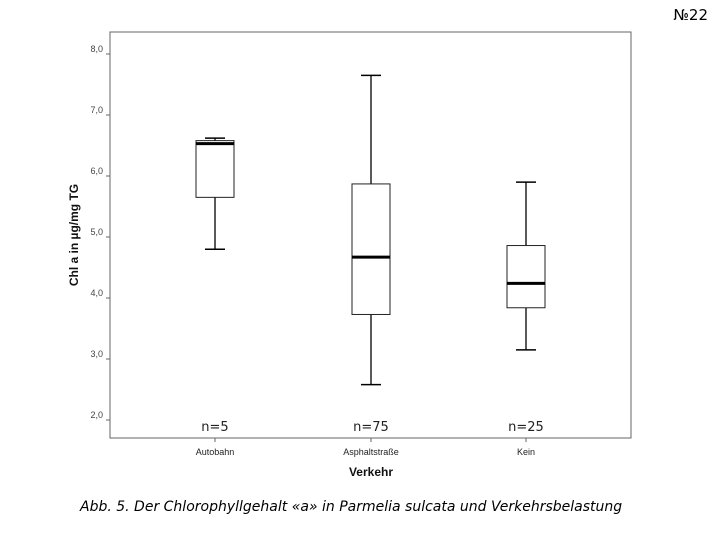 This screenshot has width=720, height=540. I want to click on box-group-kein: n=25 Kein, so click(526, 319).